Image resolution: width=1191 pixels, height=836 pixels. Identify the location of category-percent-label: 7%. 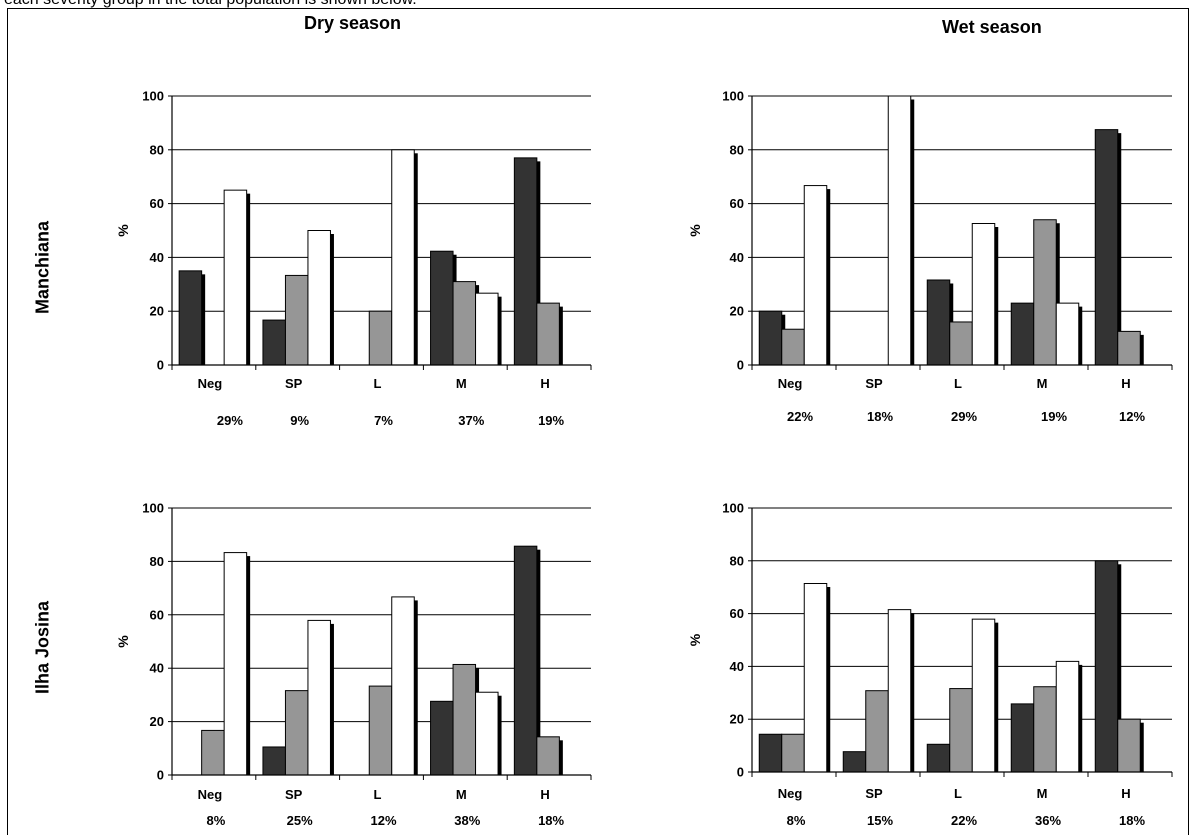
(383, 420).